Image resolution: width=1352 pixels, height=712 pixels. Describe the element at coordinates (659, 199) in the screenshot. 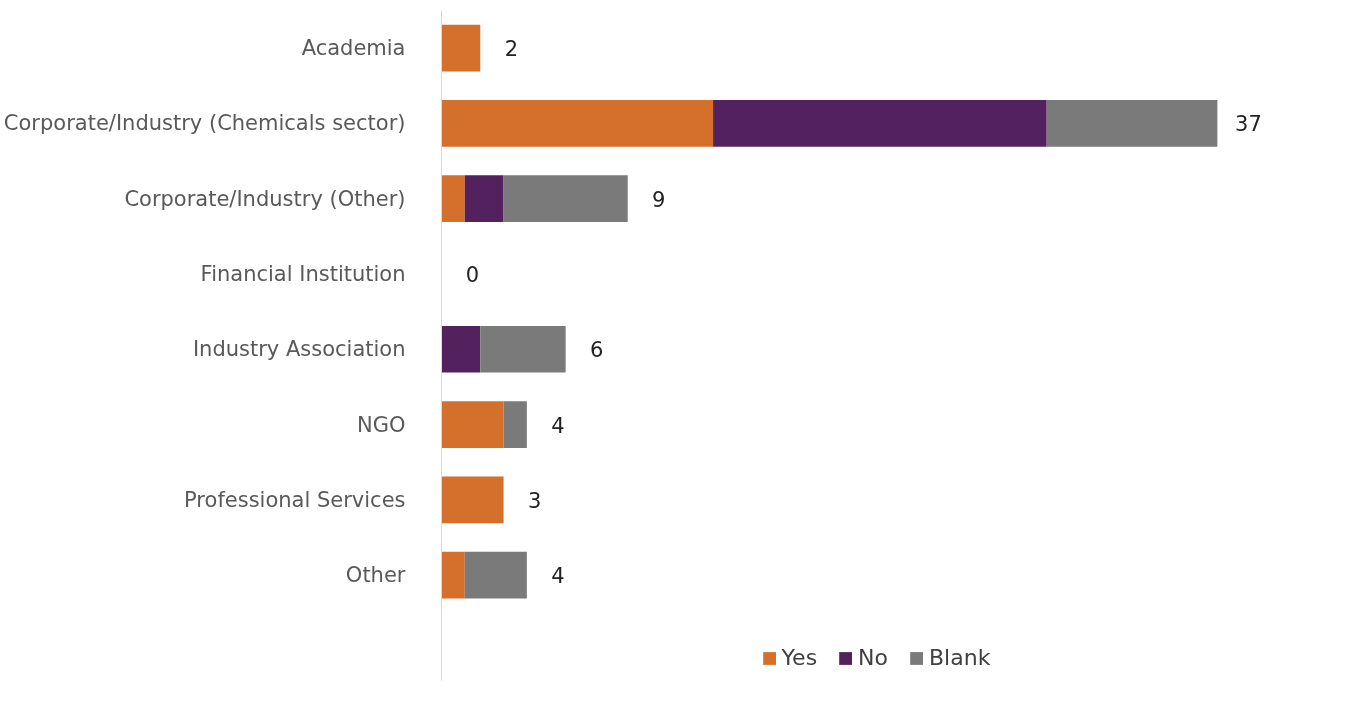

I see `annotation: 9` at that location.